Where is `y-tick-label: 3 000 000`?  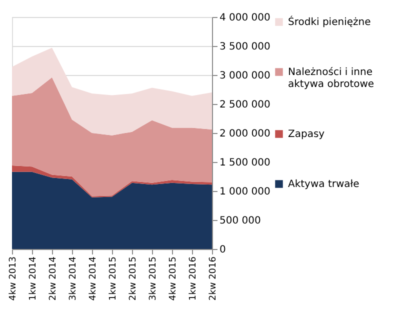
y-tick-label: 3 000 000 is located at coordinates (245, 76).